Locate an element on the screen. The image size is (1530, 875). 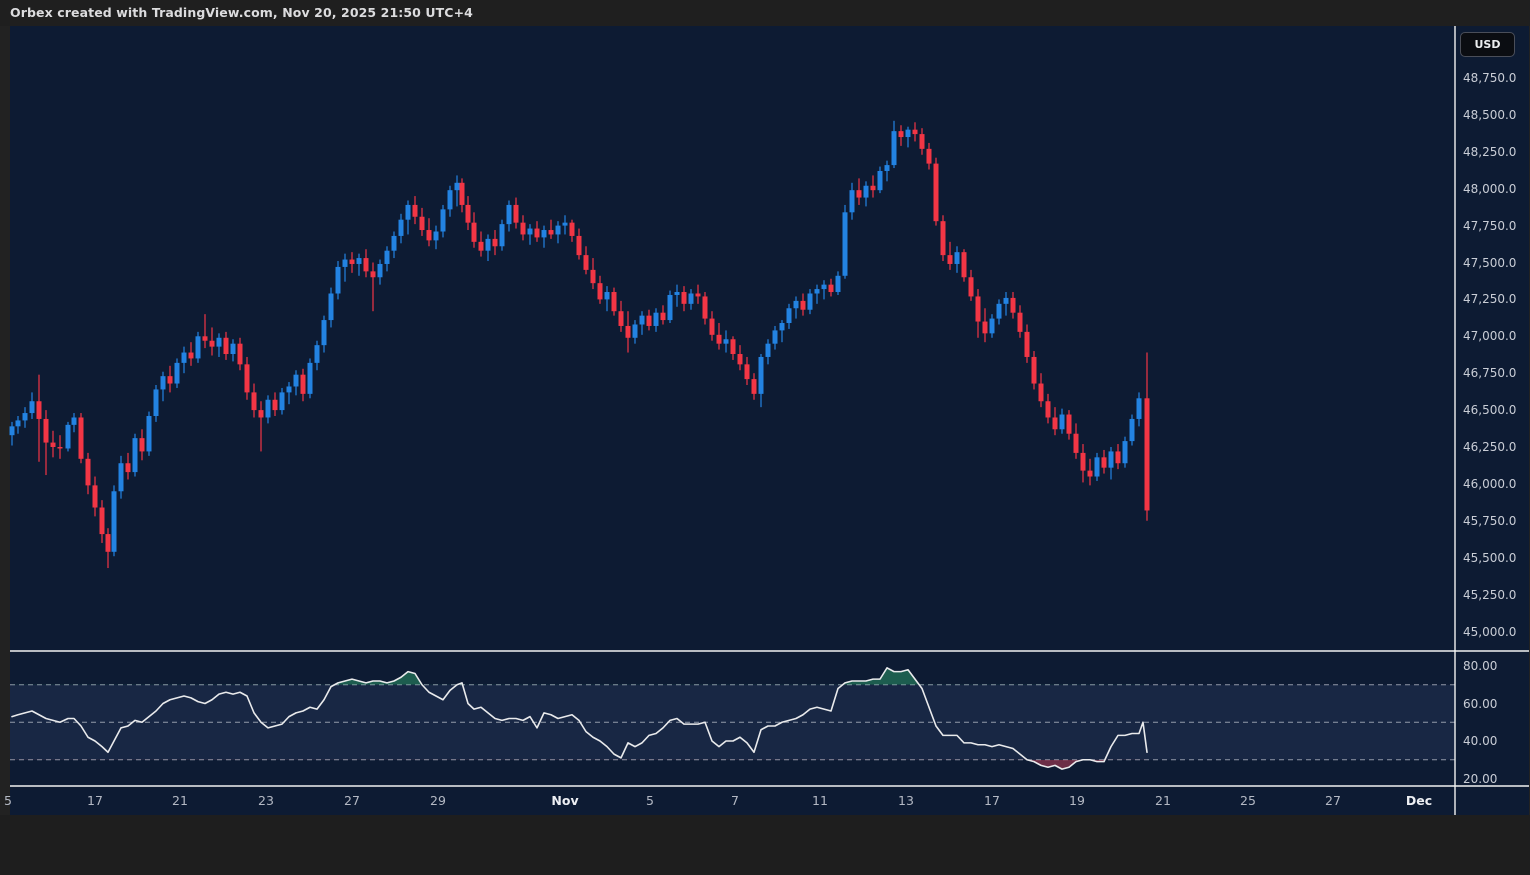
price-tick-label: 46,250.0 is located at coordinates (1490, 447).